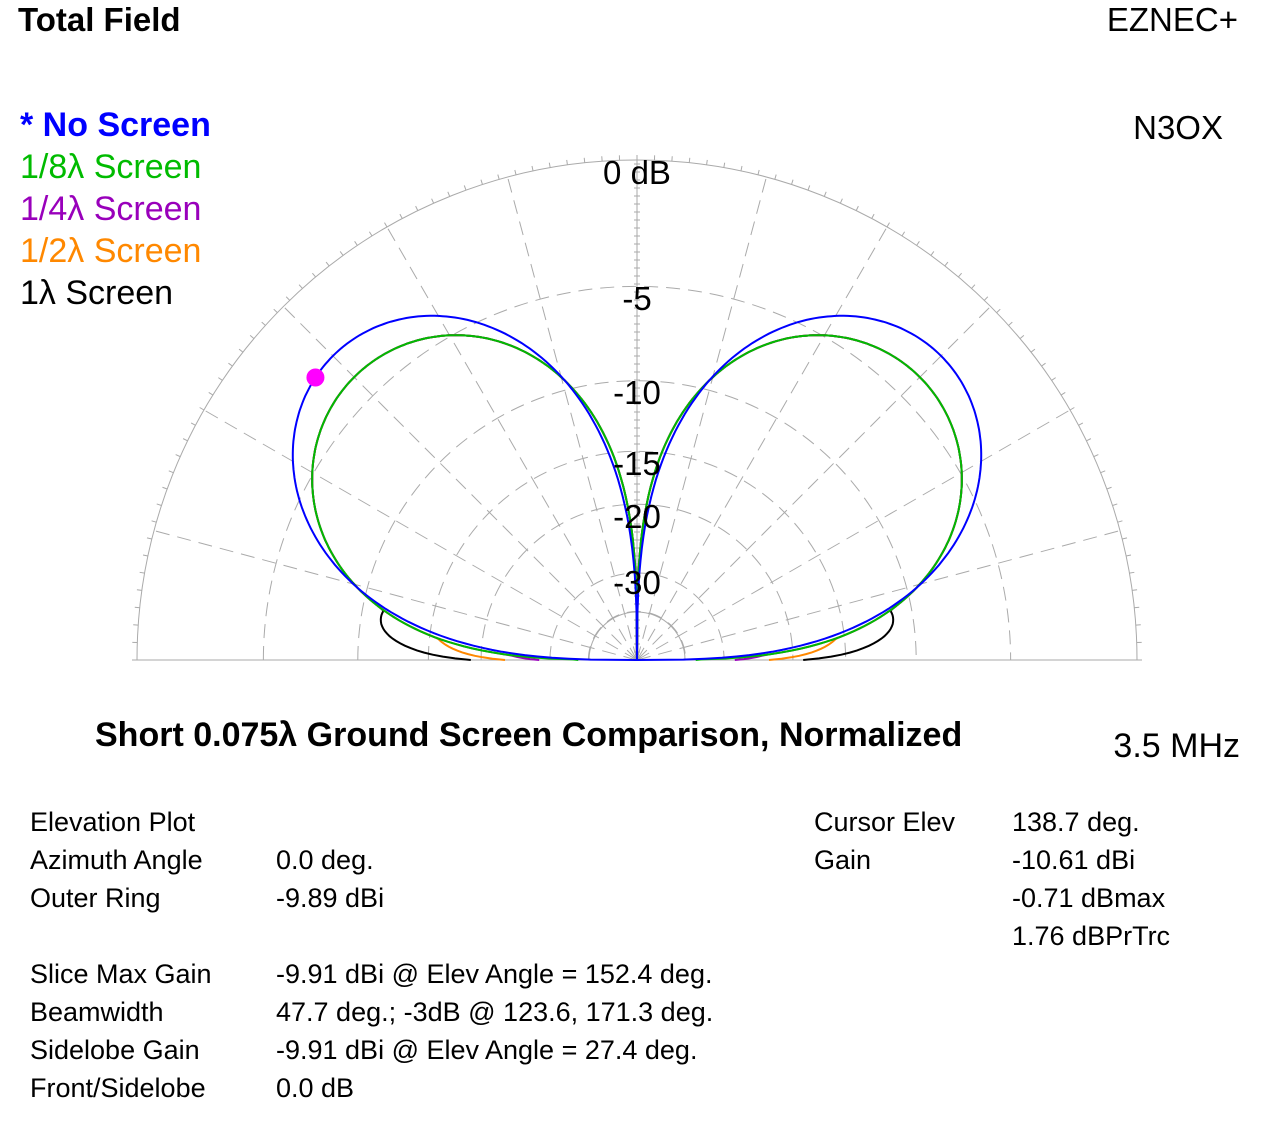 This screenshot has width=1275, height=1128. Describe the element at coordinates (325, 860) in the screenshot. I see `info-value: 0.0 deg.` at that location.